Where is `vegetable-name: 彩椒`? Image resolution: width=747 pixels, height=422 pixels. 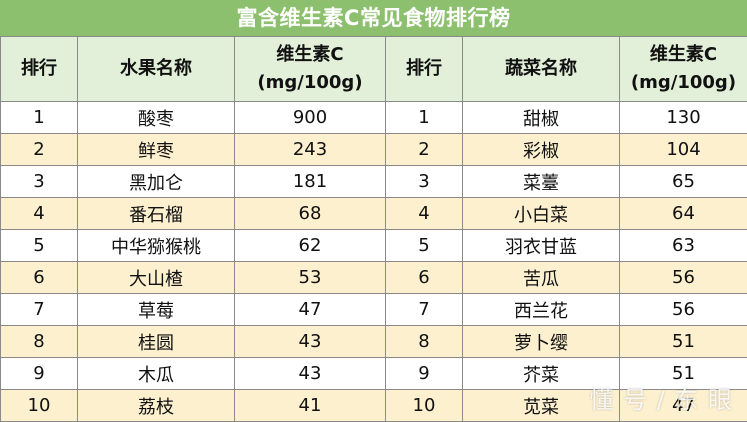 vegetable-name: 彩椒 is located at coordinates (541, 150).